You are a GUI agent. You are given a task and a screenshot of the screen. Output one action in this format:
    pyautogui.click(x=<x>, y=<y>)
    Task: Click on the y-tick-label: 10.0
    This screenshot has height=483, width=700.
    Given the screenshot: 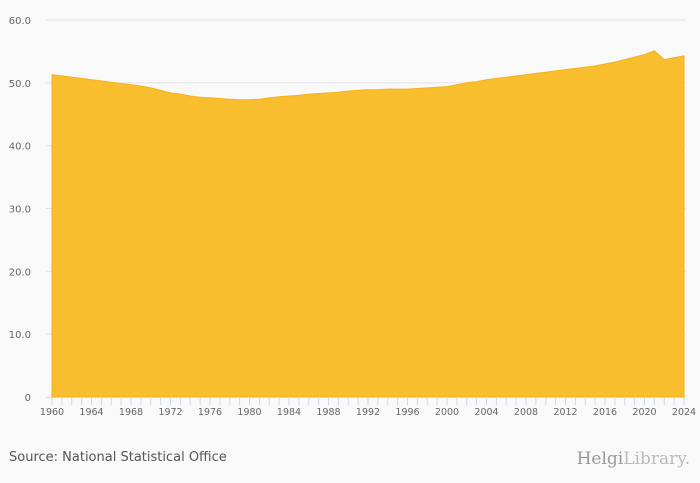 What is the action you would take?
    pyautogui.click(x=20, y=335)
    